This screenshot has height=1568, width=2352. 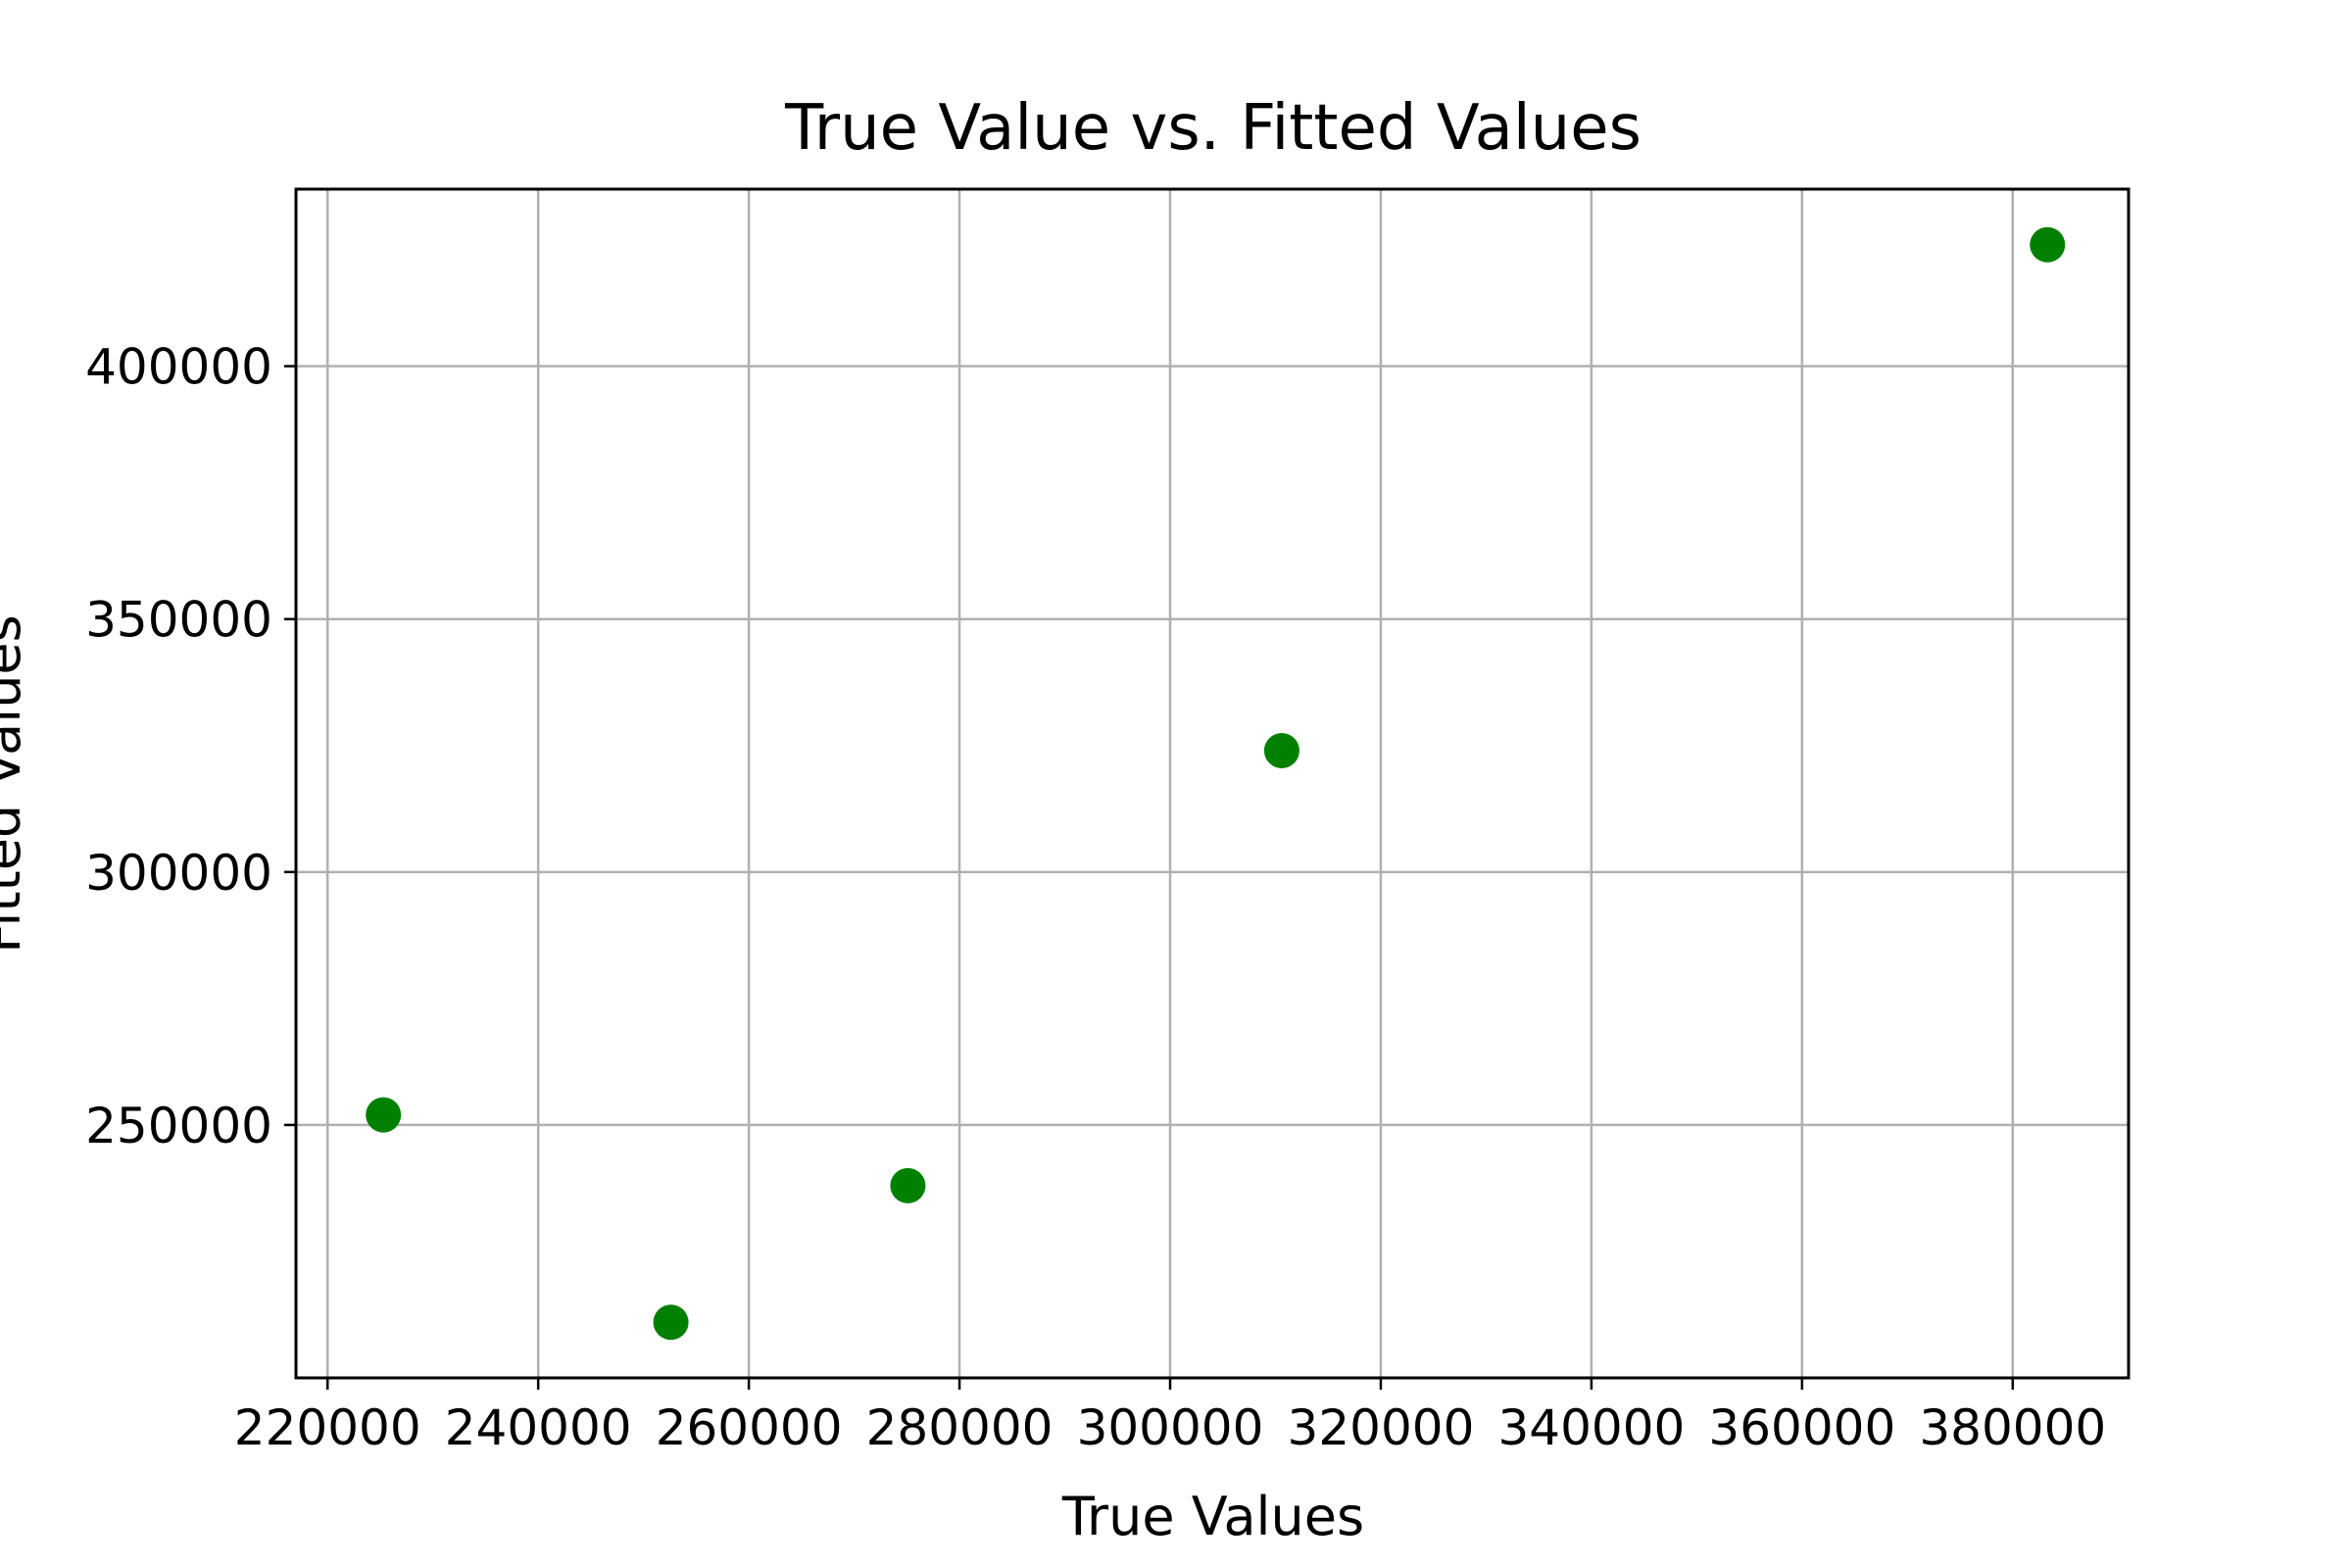 What do you see at coordinates (1801, 1427) in the screenshot?
I see `x-tick-label: 360000` at bounding box center [1801, 1427].